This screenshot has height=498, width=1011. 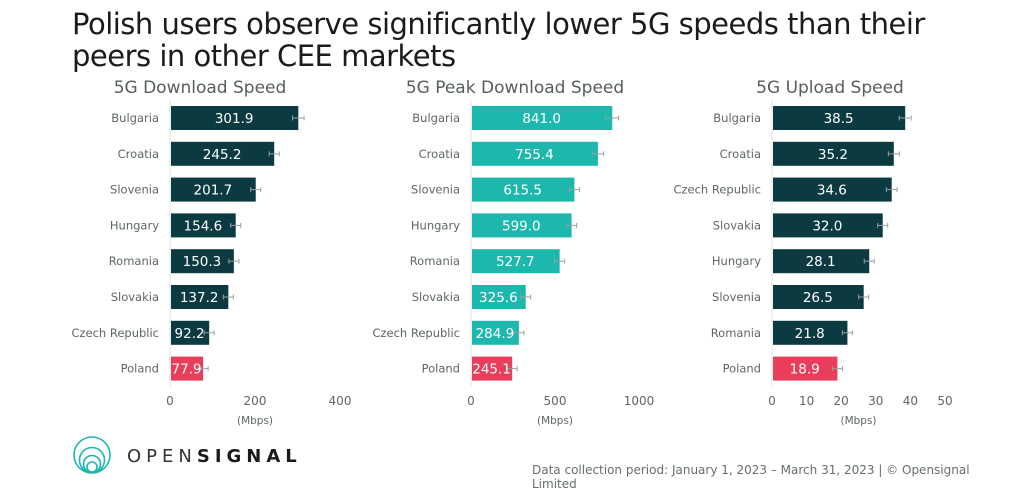 I want to click on x-tick-label: 10, so click(x=806, y=401).